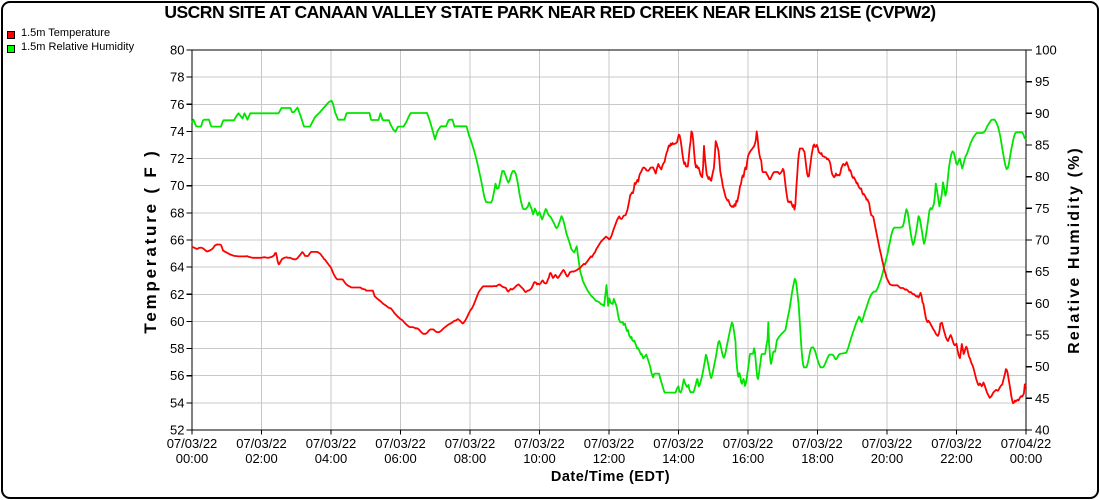 The height and width of the screenshot is (500, 1100). What do you see at coordinates (1046, 50) in the screenshot?
I see `svg-text: 100` at bounding box center [1046, 50].